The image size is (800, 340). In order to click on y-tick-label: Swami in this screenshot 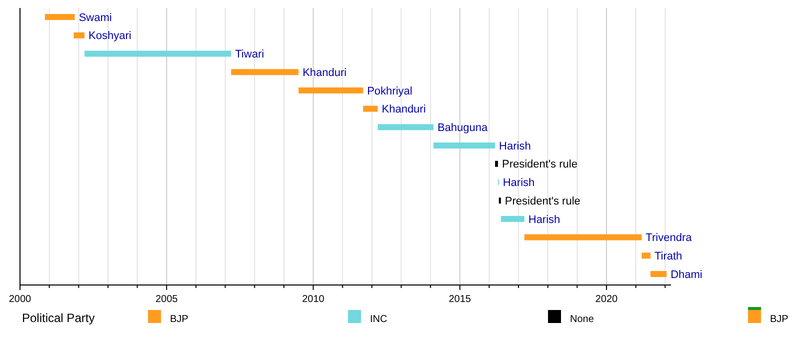, I will do `click(95, 18)`.